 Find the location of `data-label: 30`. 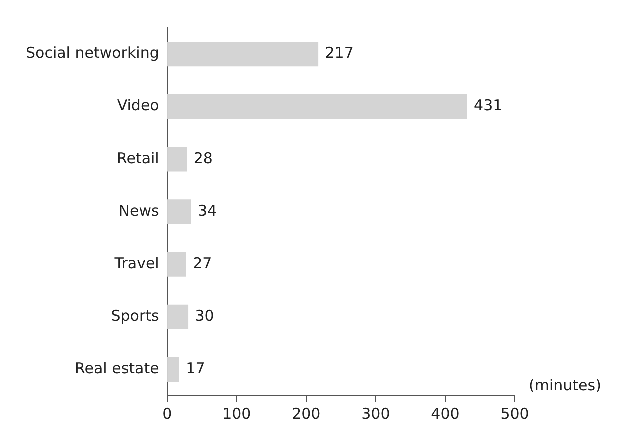

data-label: 30 is located at coordinates (204, 316).